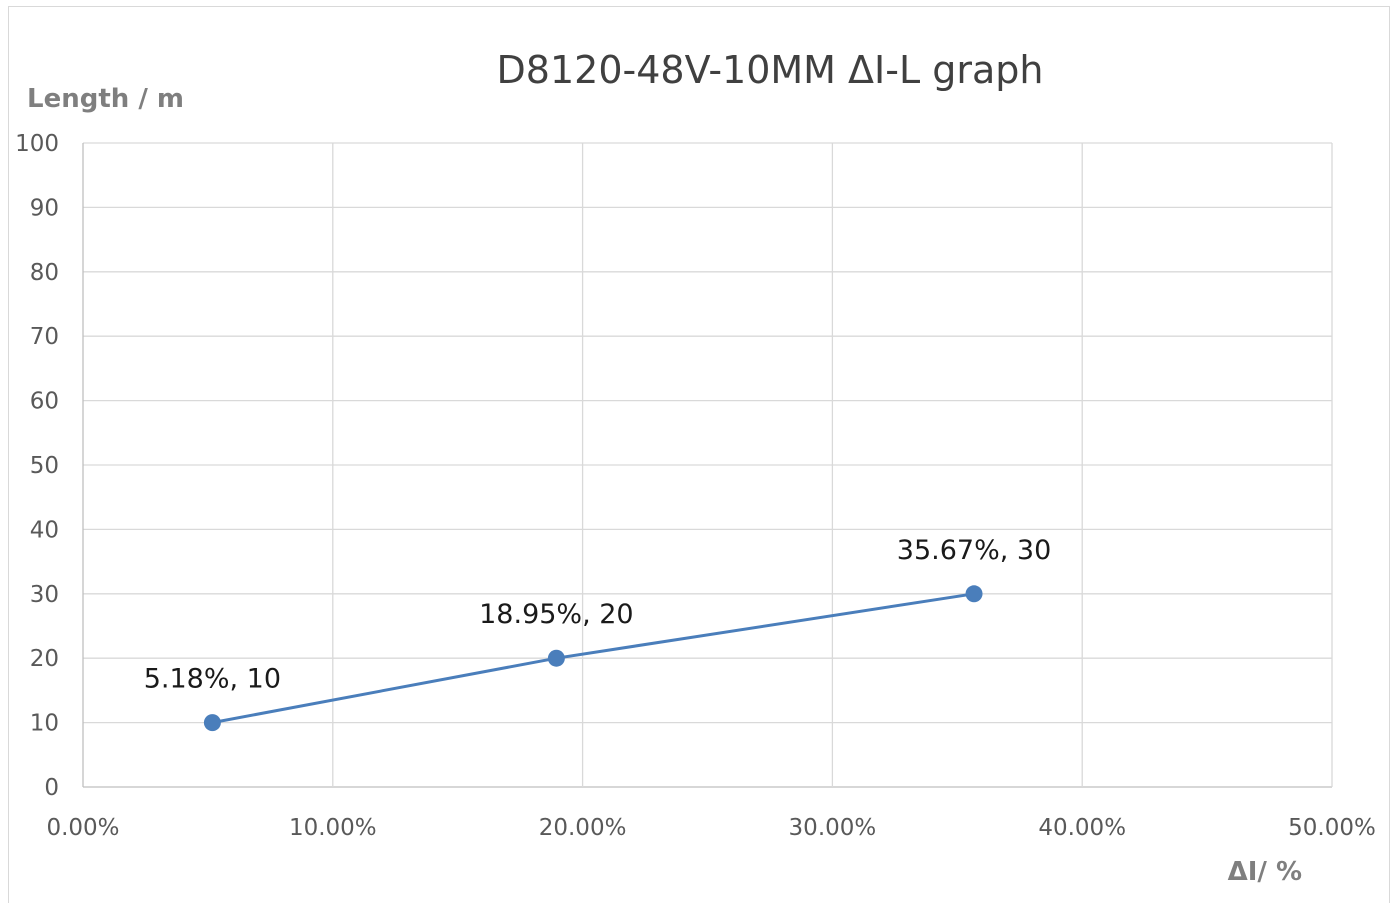 This screenshot has height=905, width=1400. Describe the element at coordinates (44, 659) in the screenshot. I see `y-tick-label: 20` at that location.